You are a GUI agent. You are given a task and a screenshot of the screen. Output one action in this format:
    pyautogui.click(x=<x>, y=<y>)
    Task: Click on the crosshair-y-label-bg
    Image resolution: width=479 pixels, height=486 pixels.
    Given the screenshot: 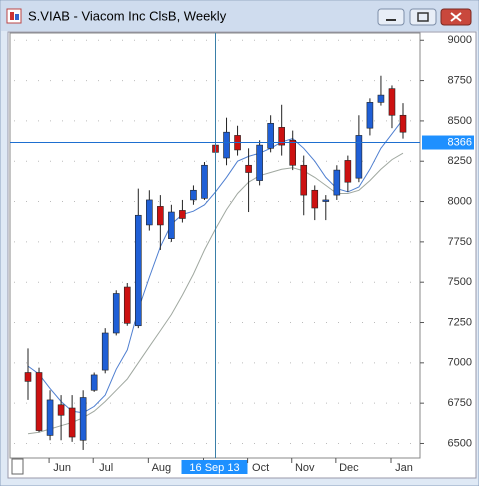 What is the action you would take?
    pyautogui.click(x=448, y=142)
    